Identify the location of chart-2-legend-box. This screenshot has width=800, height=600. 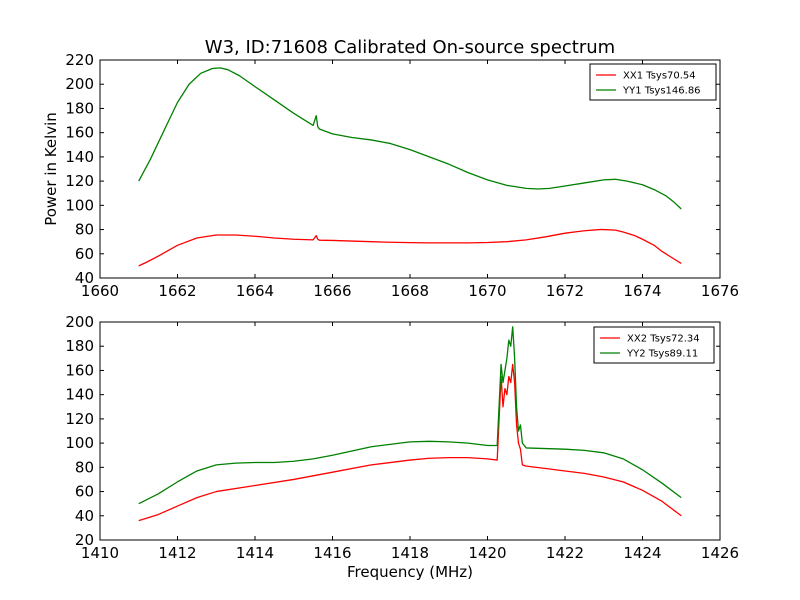
(654, 345).